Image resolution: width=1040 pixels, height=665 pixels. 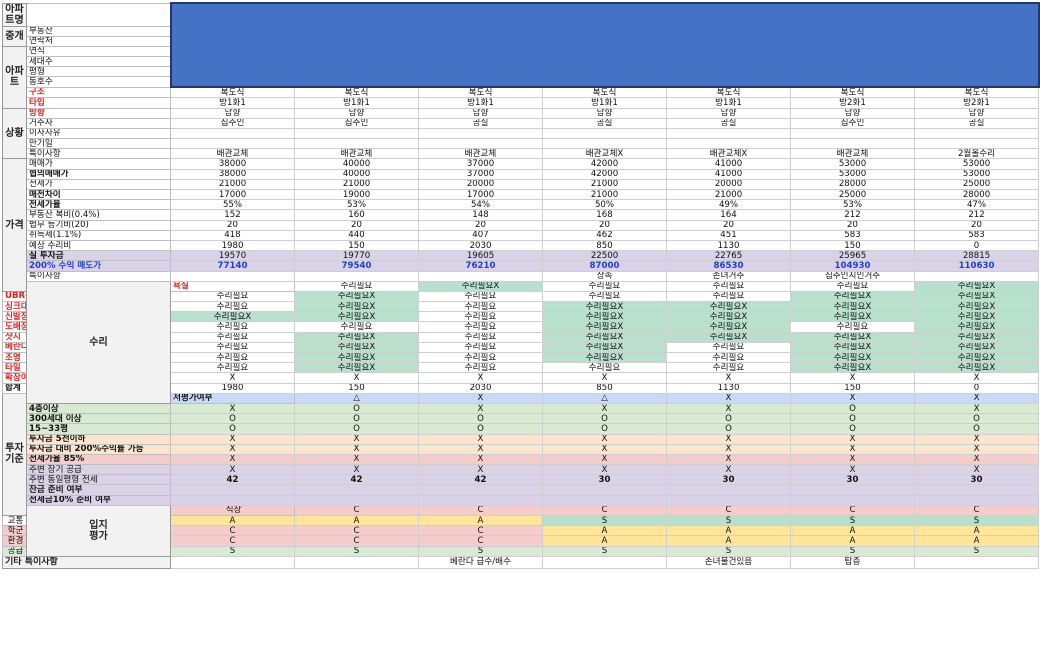 What do you see at coordinates (14, 531) in the screenshot?
I see `row-label: 학군` at bounding box center [14, 531].